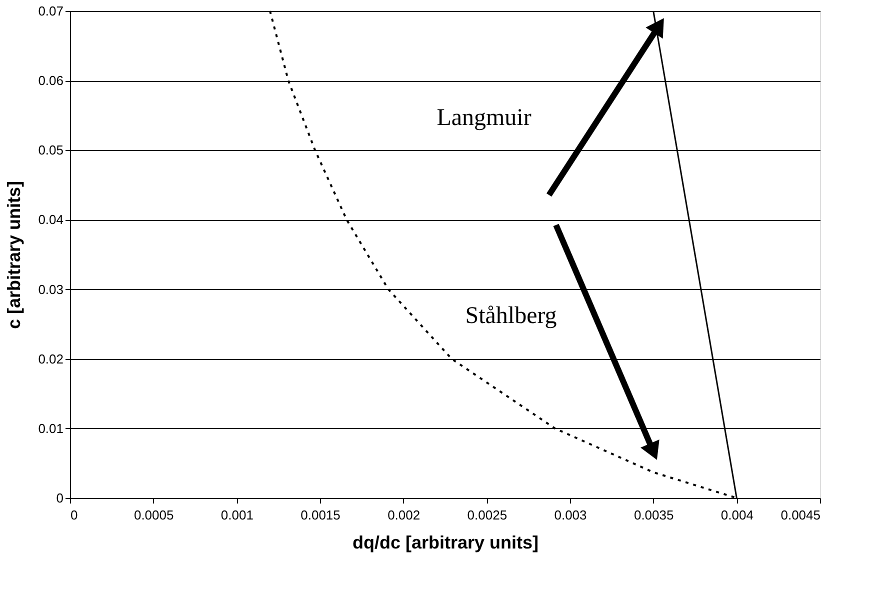 The width and height of the screenshot is (876, 589). I want to click on x-tick-label: 0.001, so click(237, 515).